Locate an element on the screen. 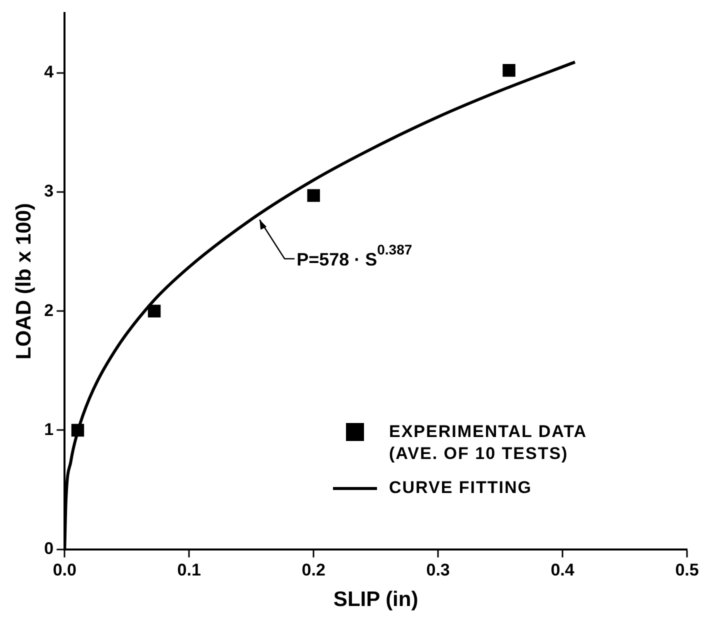 This screenshot has width=709, height=621. y-tick-label: 1 is located at coordinates (49, 429).